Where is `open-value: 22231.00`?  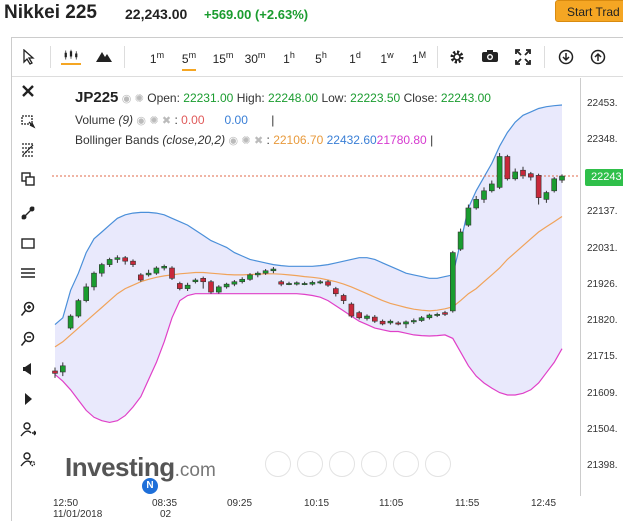
open-value: 22231.00 is located at coordinates (208, 98).